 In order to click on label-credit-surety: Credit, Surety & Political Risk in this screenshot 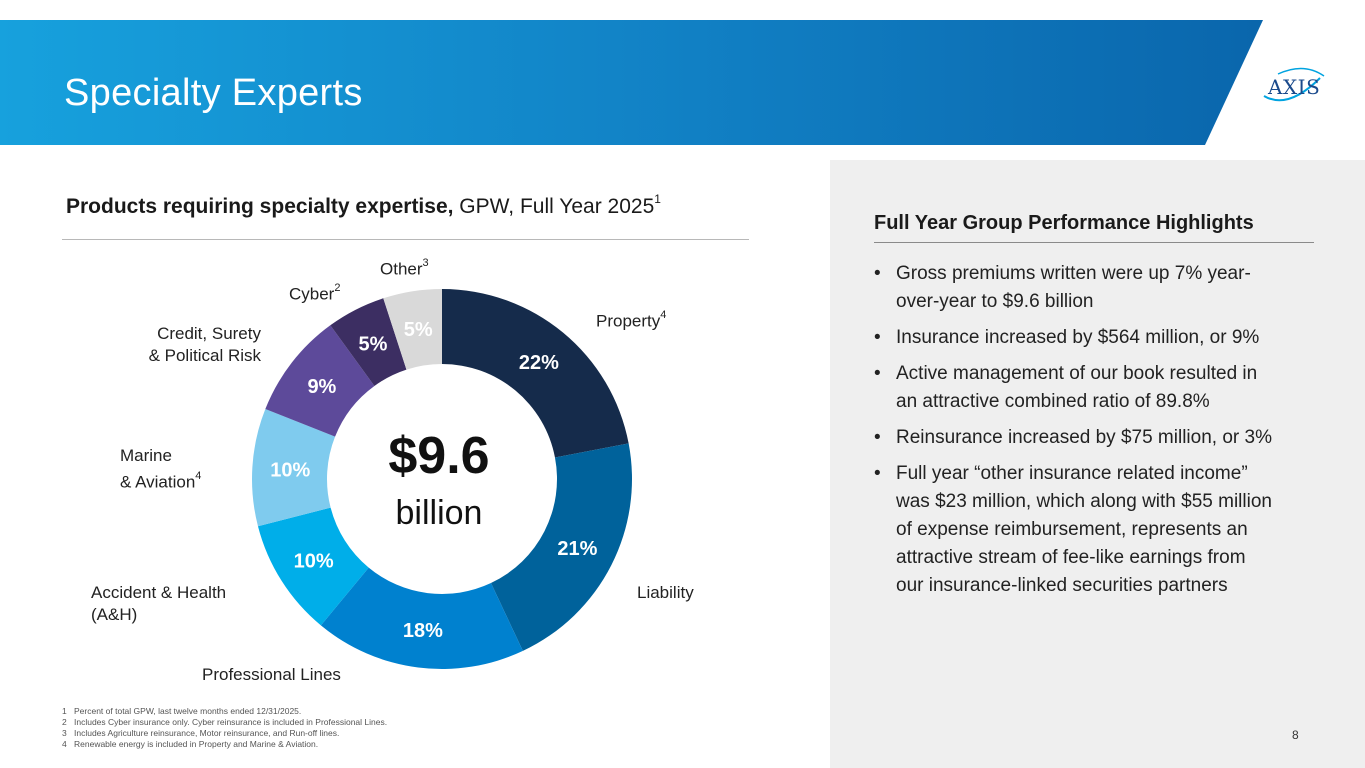, I will do `click(204, 344)`.